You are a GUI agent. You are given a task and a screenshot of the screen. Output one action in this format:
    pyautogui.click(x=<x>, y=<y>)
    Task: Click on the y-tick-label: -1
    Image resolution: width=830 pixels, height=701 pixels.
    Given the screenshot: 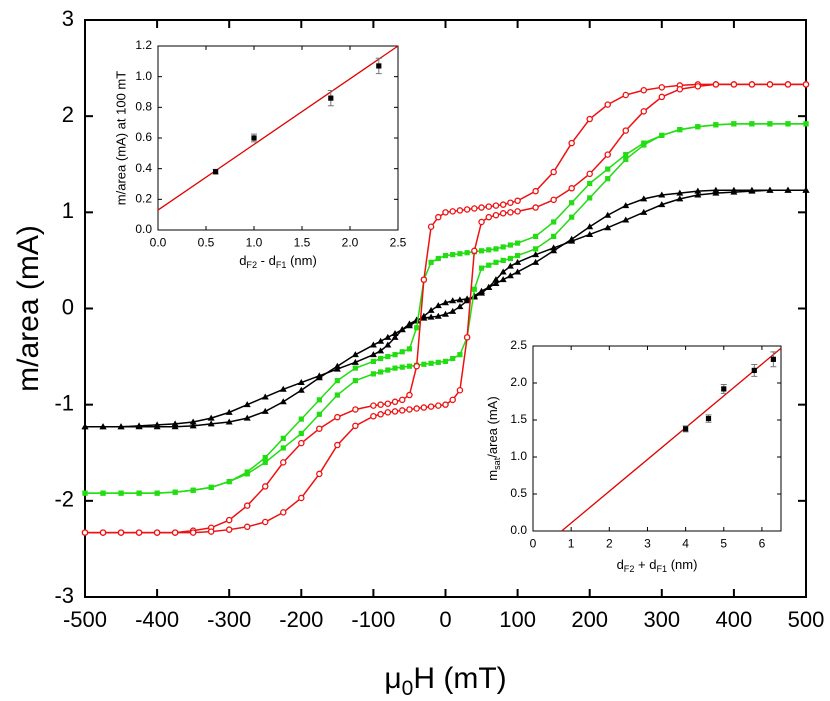 What is the action you would take?
    pyautogui.click(x=64, y=402)
    